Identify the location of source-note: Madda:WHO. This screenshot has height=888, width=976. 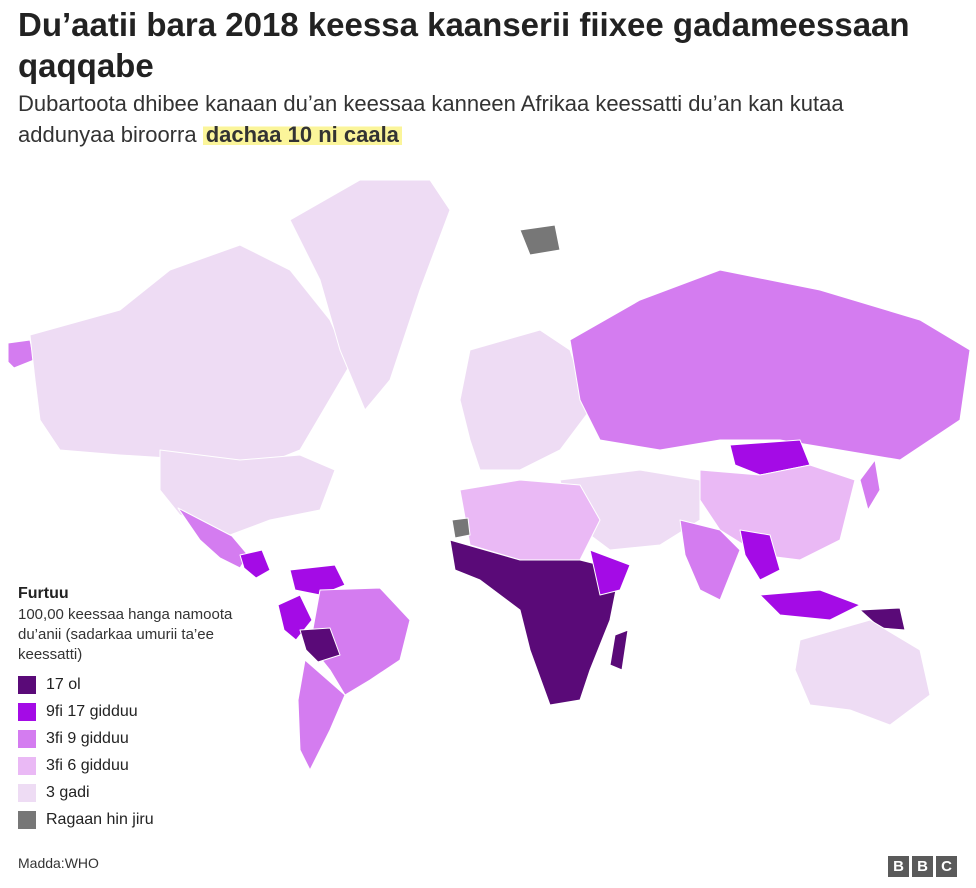
(58, 863).